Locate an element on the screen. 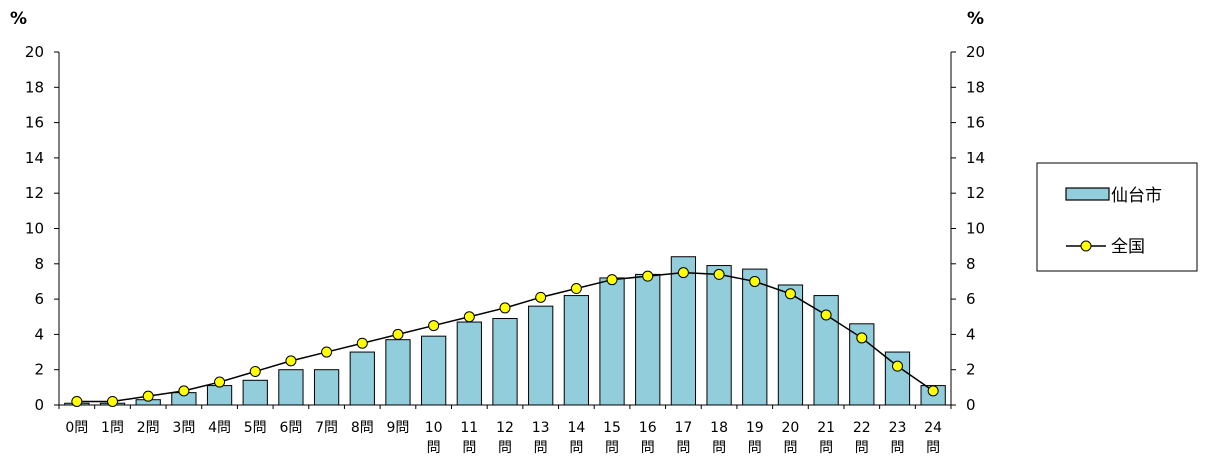 This screenshot has height=468, width=1213. y-tick-label-left: 14 is located at coordinates (34, 158).